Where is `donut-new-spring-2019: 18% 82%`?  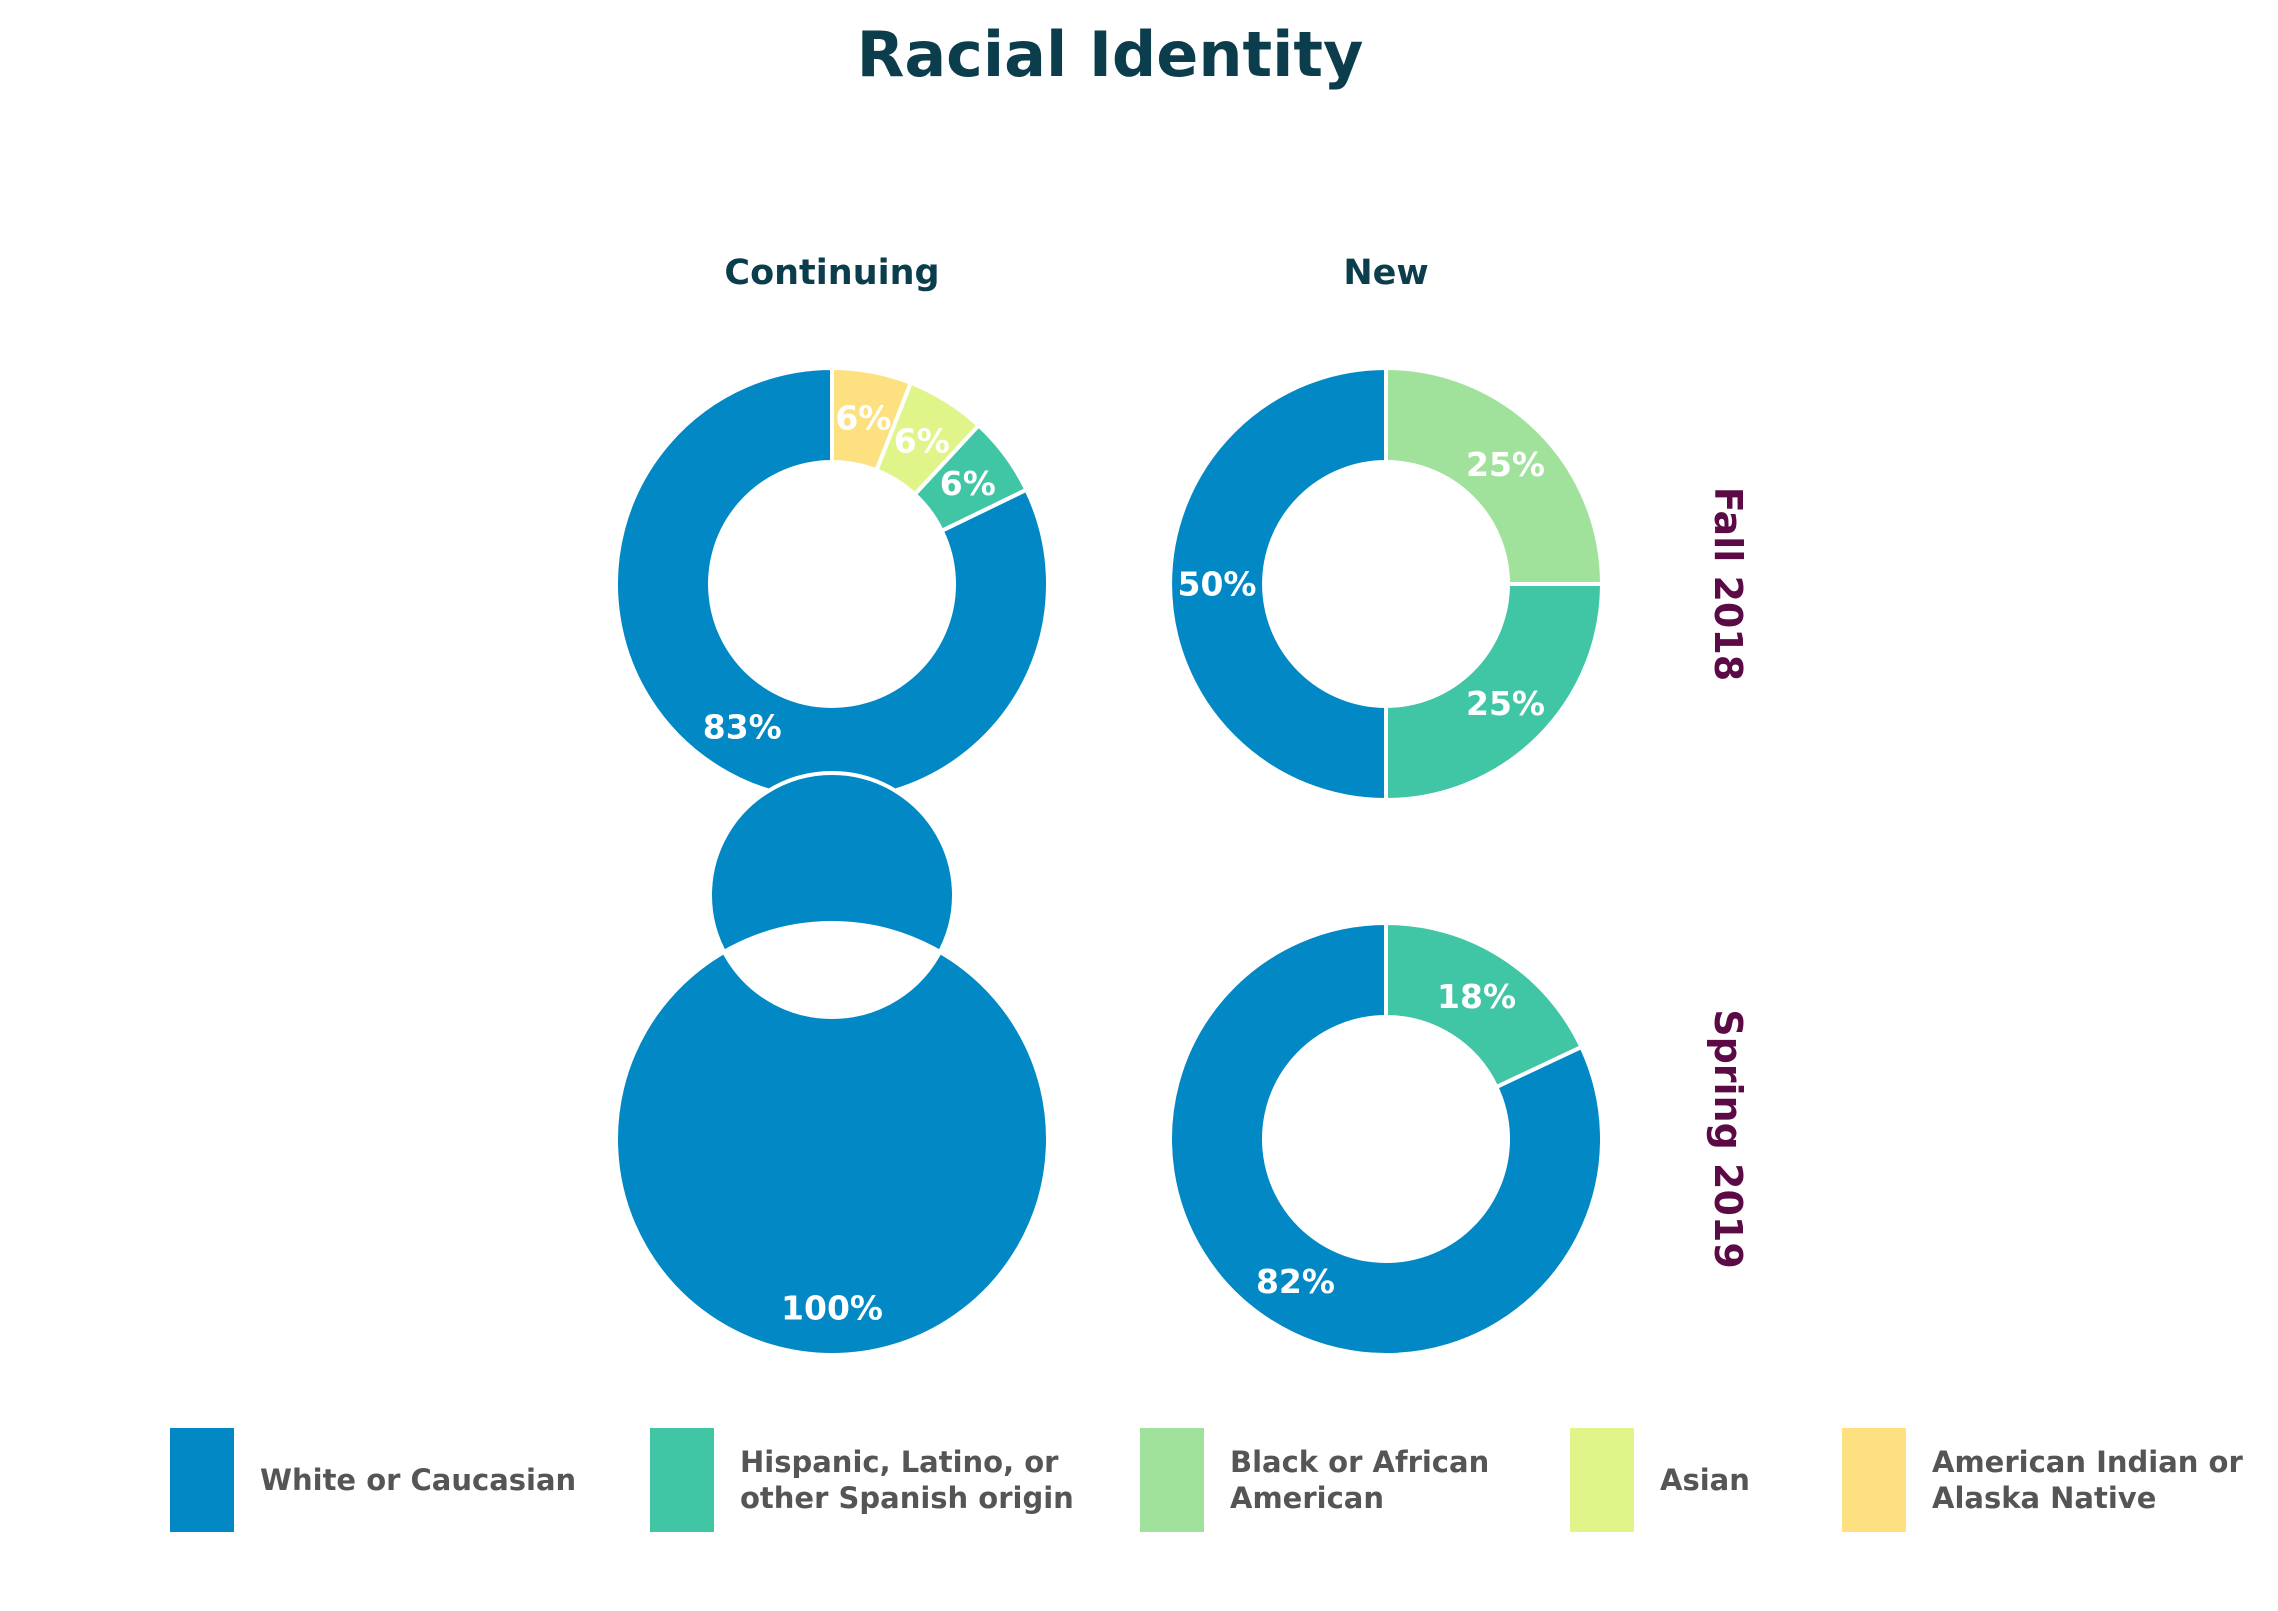 donut-new-spring-2019: 18% 82% is located at coordinates (1386, 1138).